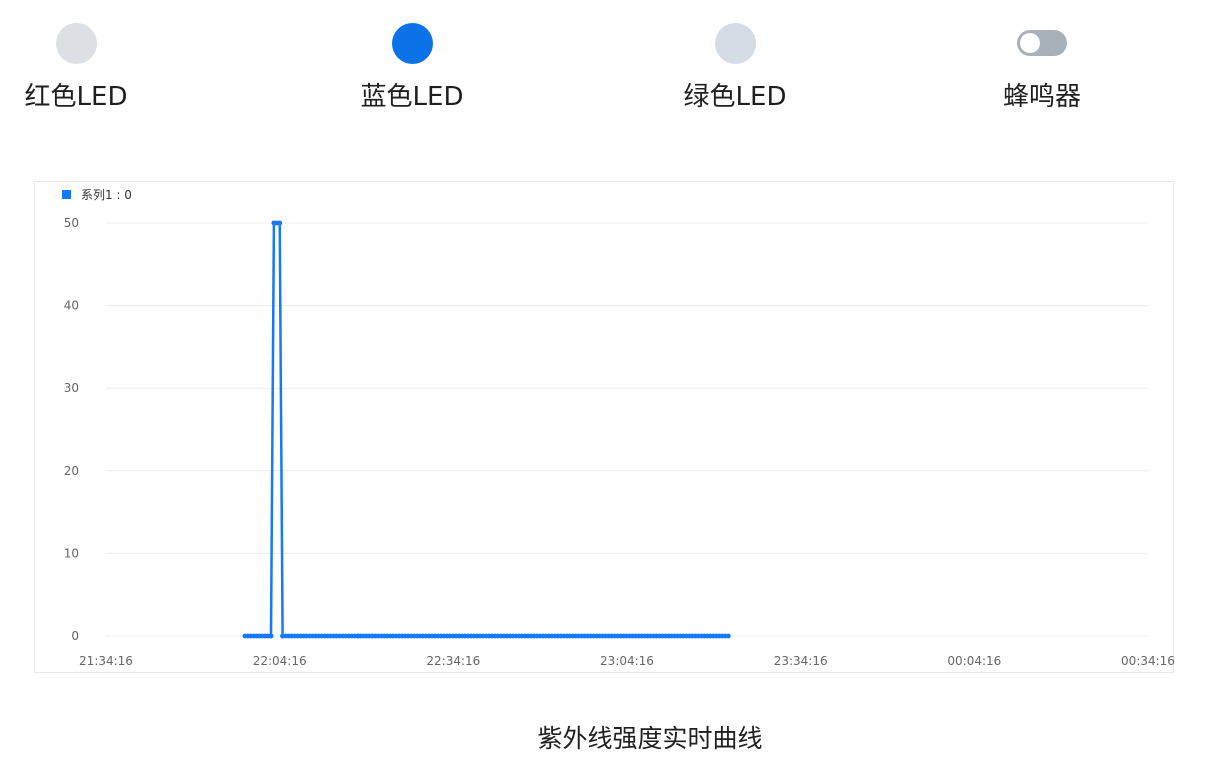  I want to click on red-led-circle-icon, so click(76, 43).